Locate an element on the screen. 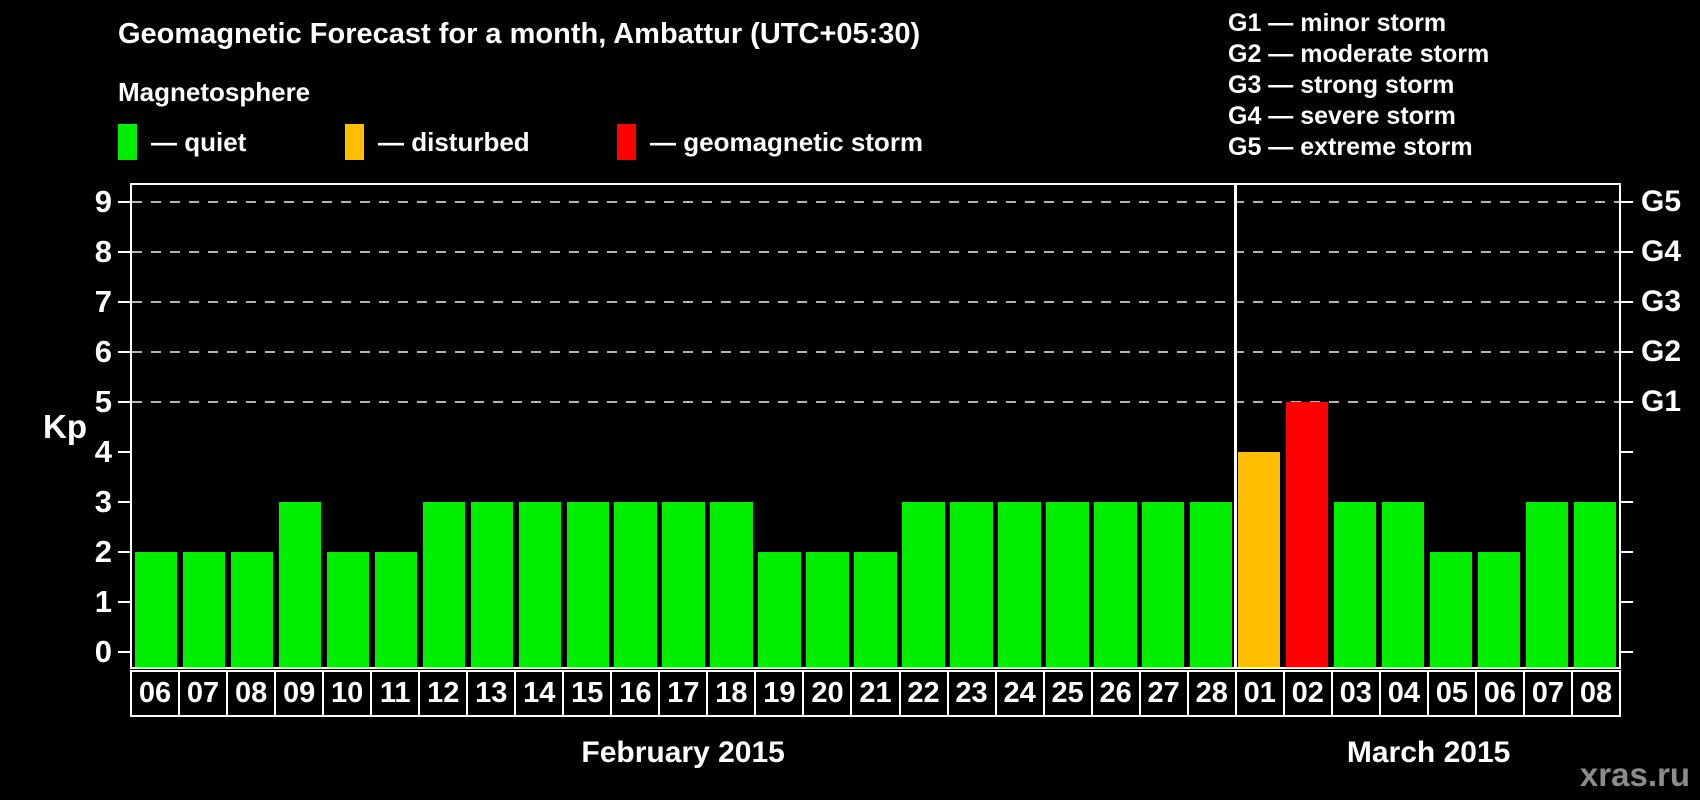 The width and height of the screenshot is (1700, 800). y-tick-label: 9 is located at coordinates (103, 201).